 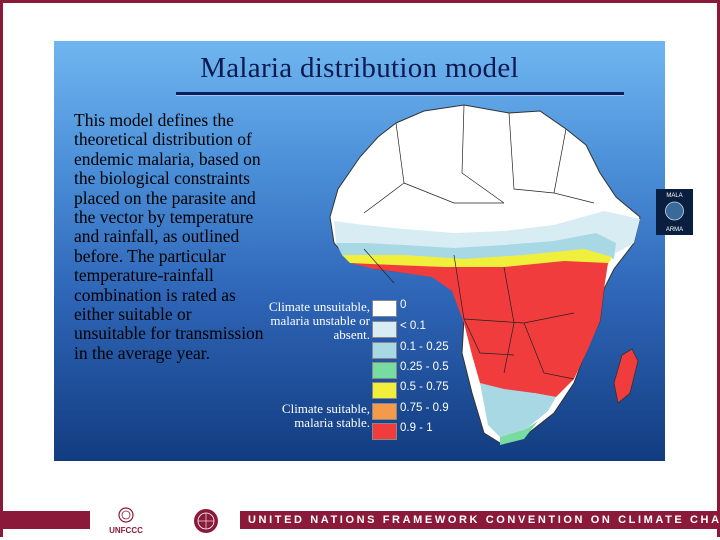 I want to click on legend-label: 0.75 - 0.9, so click(x=424, y=408).